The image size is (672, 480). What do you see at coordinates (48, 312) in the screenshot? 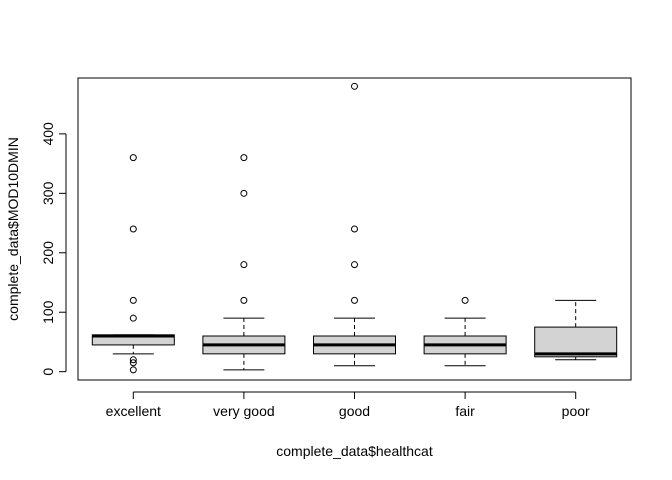
I see `y-tick-label: 100` at bounding box center [48, 312].